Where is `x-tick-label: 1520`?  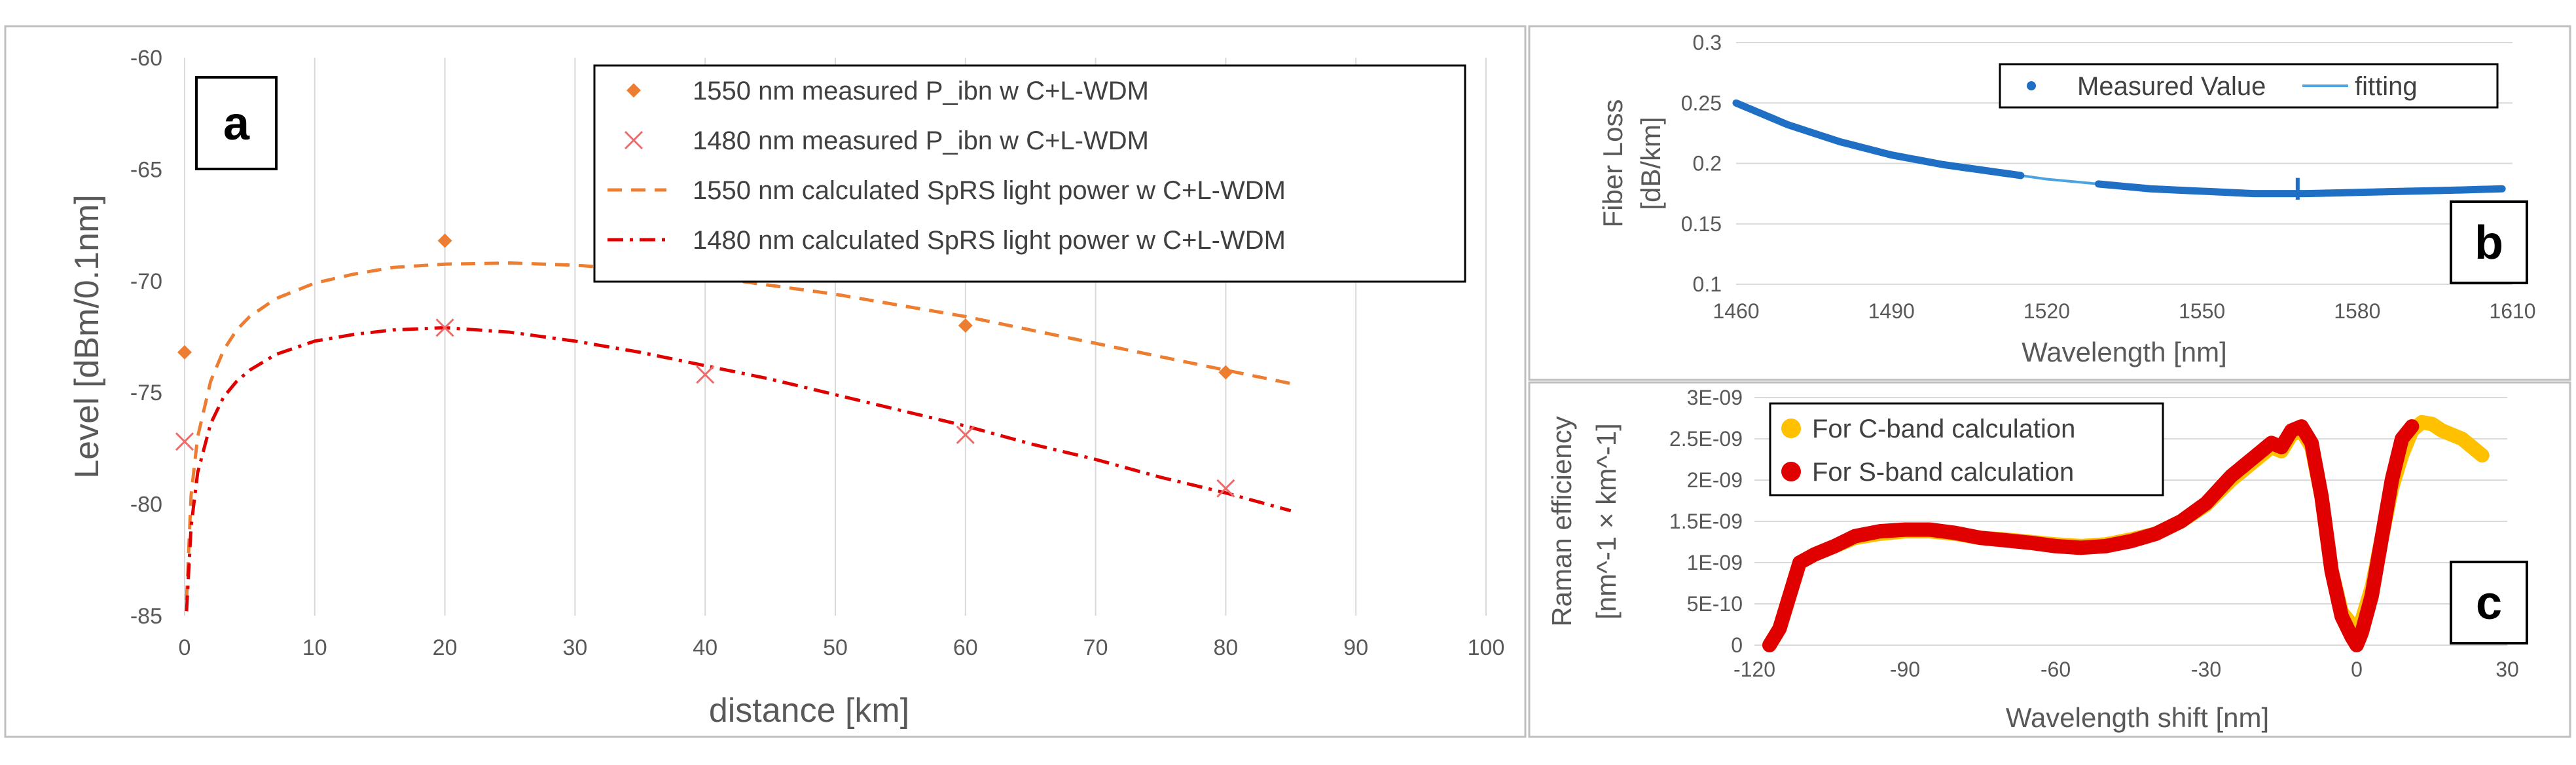
x-tick-label: 1520 is located at coordinates (2046, 311).